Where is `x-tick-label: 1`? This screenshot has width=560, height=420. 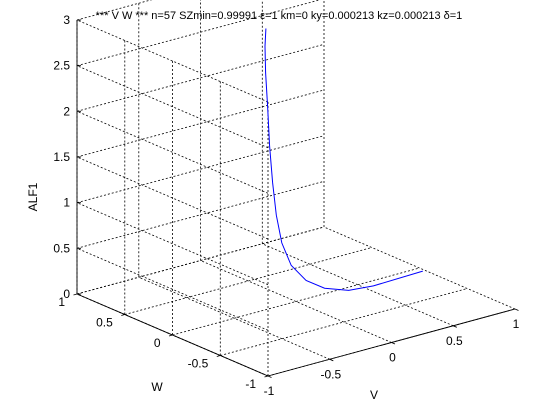 x-tick-label: 1 is located at coordinates (516, 324).